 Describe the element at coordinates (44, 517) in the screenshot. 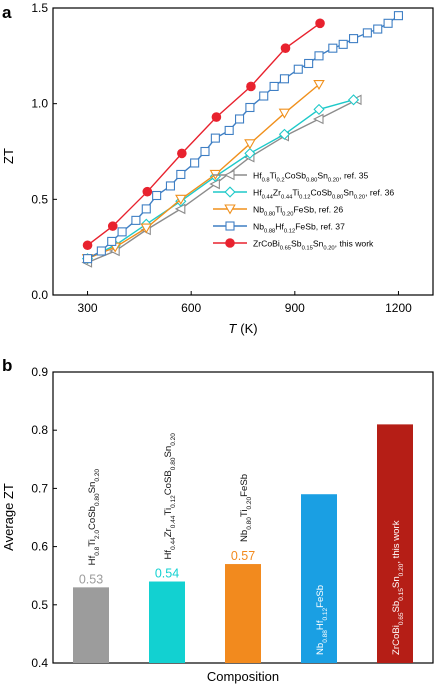

I see `panel-b-axis-ticks: 0.4 0.5 0.6 0.7 0.8 0.9` at that location.